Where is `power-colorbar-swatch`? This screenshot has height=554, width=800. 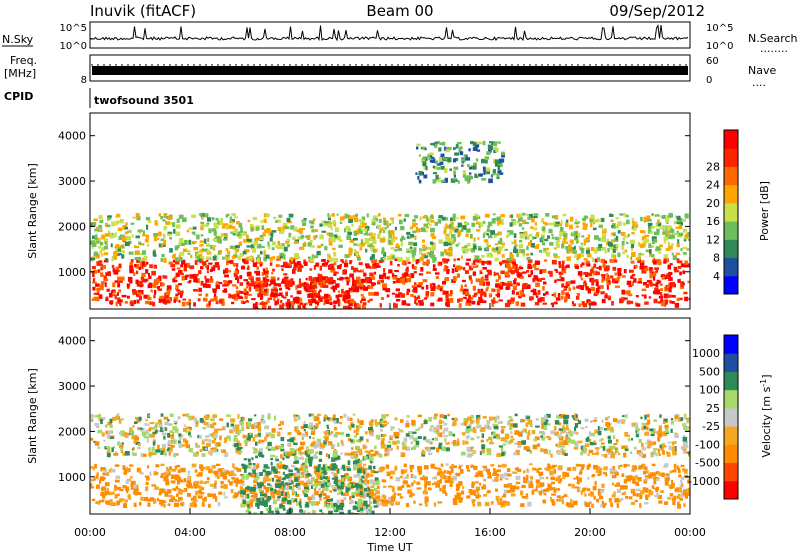
power-colorbar-swatch is located at coordinates (731, 230).